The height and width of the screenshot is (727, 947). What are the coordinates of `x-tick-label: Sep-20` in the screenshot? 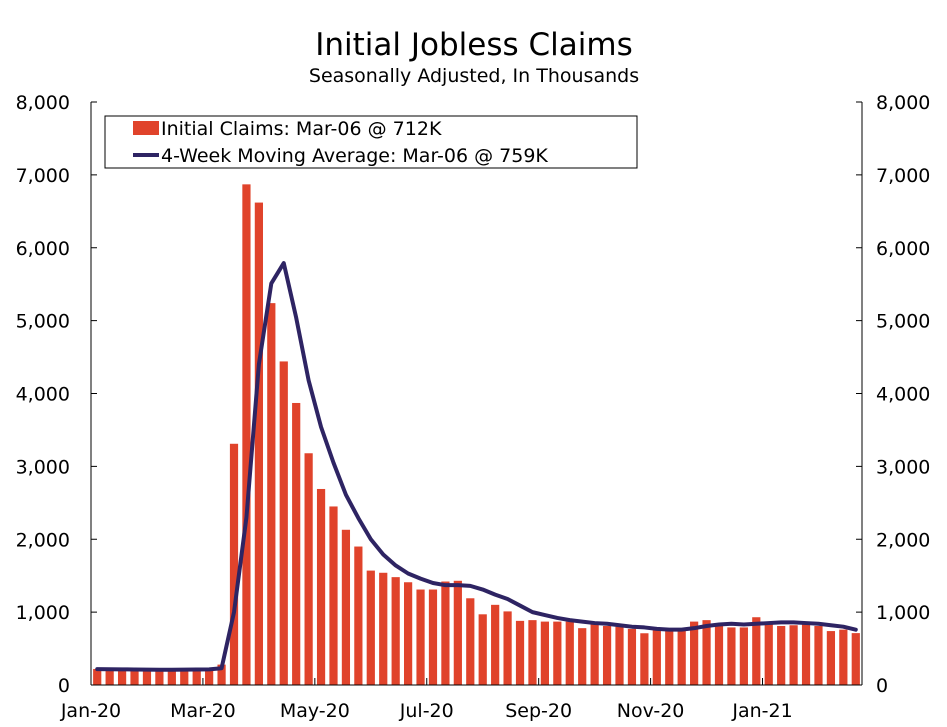 It's located at (538, 711).